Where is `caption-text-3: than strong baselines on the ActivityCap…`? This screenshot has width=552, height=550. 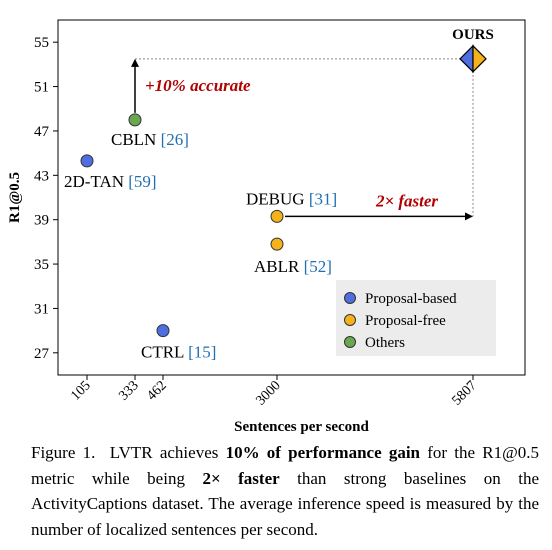
caption-text-3: than strong baselines on the ActivityCap… is located at coordinates (285, 503).